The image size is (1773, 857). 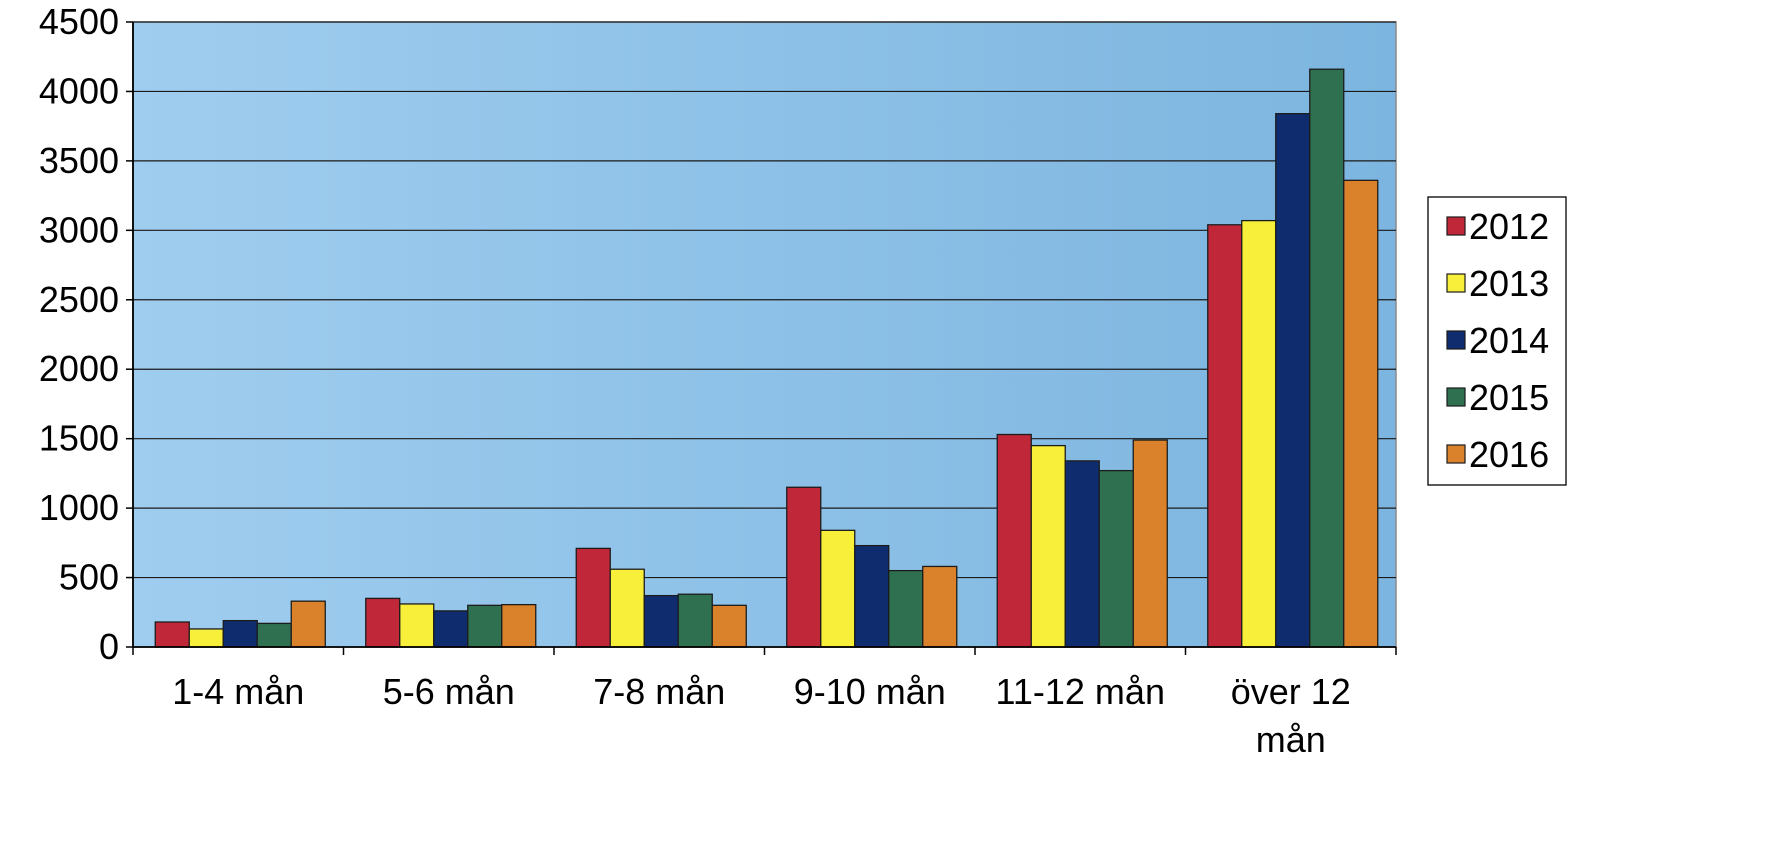 I want to click on y-tick-label: 1000, so click(x=79, y=507).